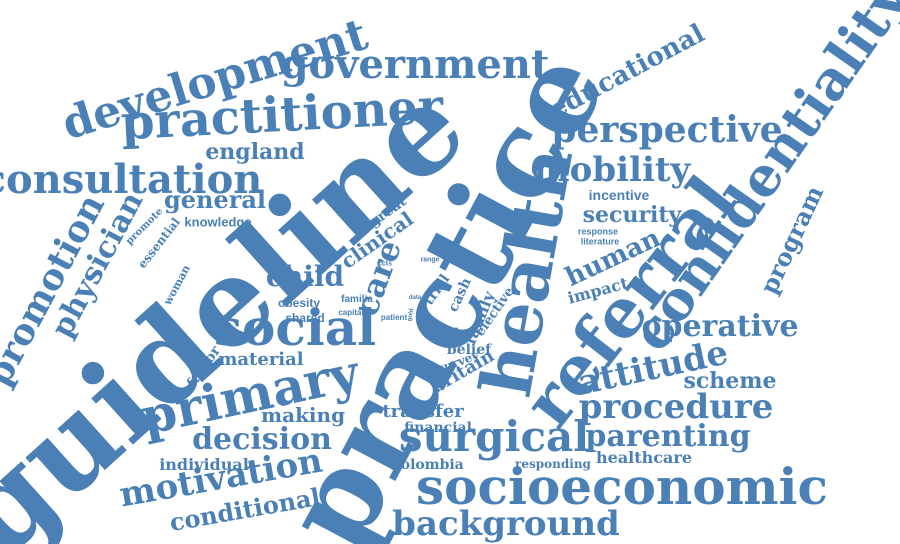 The width and height of the screenshot is (900, 544). What do you see at coordinates (204, 464) in the screenshot?
I see `word-individual: individual` at bounding box center [204, 464].